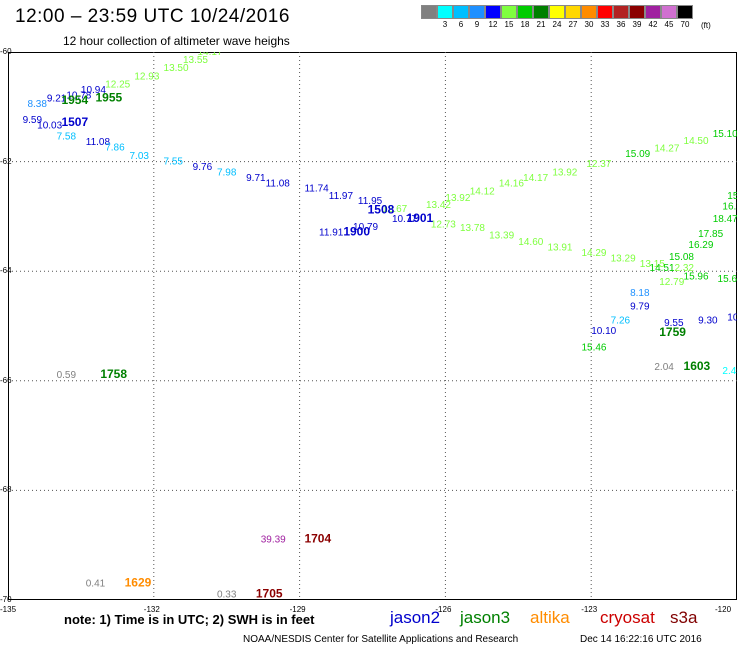 This screenshot has width=740, height=650. What do you see at coordinates (78, 96) in the screenshot?
I see `wave-height-label: 10.78` at bounding box center [78, 96].